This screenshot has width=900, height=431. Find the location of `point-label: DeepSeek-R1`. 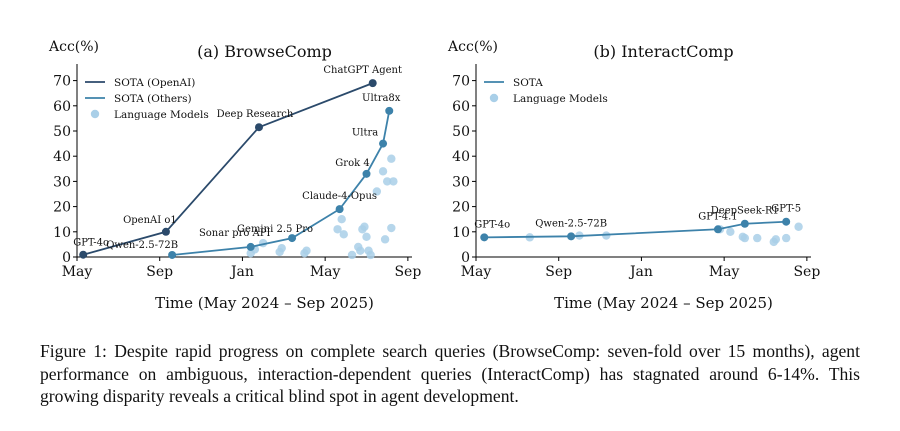

point-label: DeepSeek-R1 is located at coordinates (745, 211).